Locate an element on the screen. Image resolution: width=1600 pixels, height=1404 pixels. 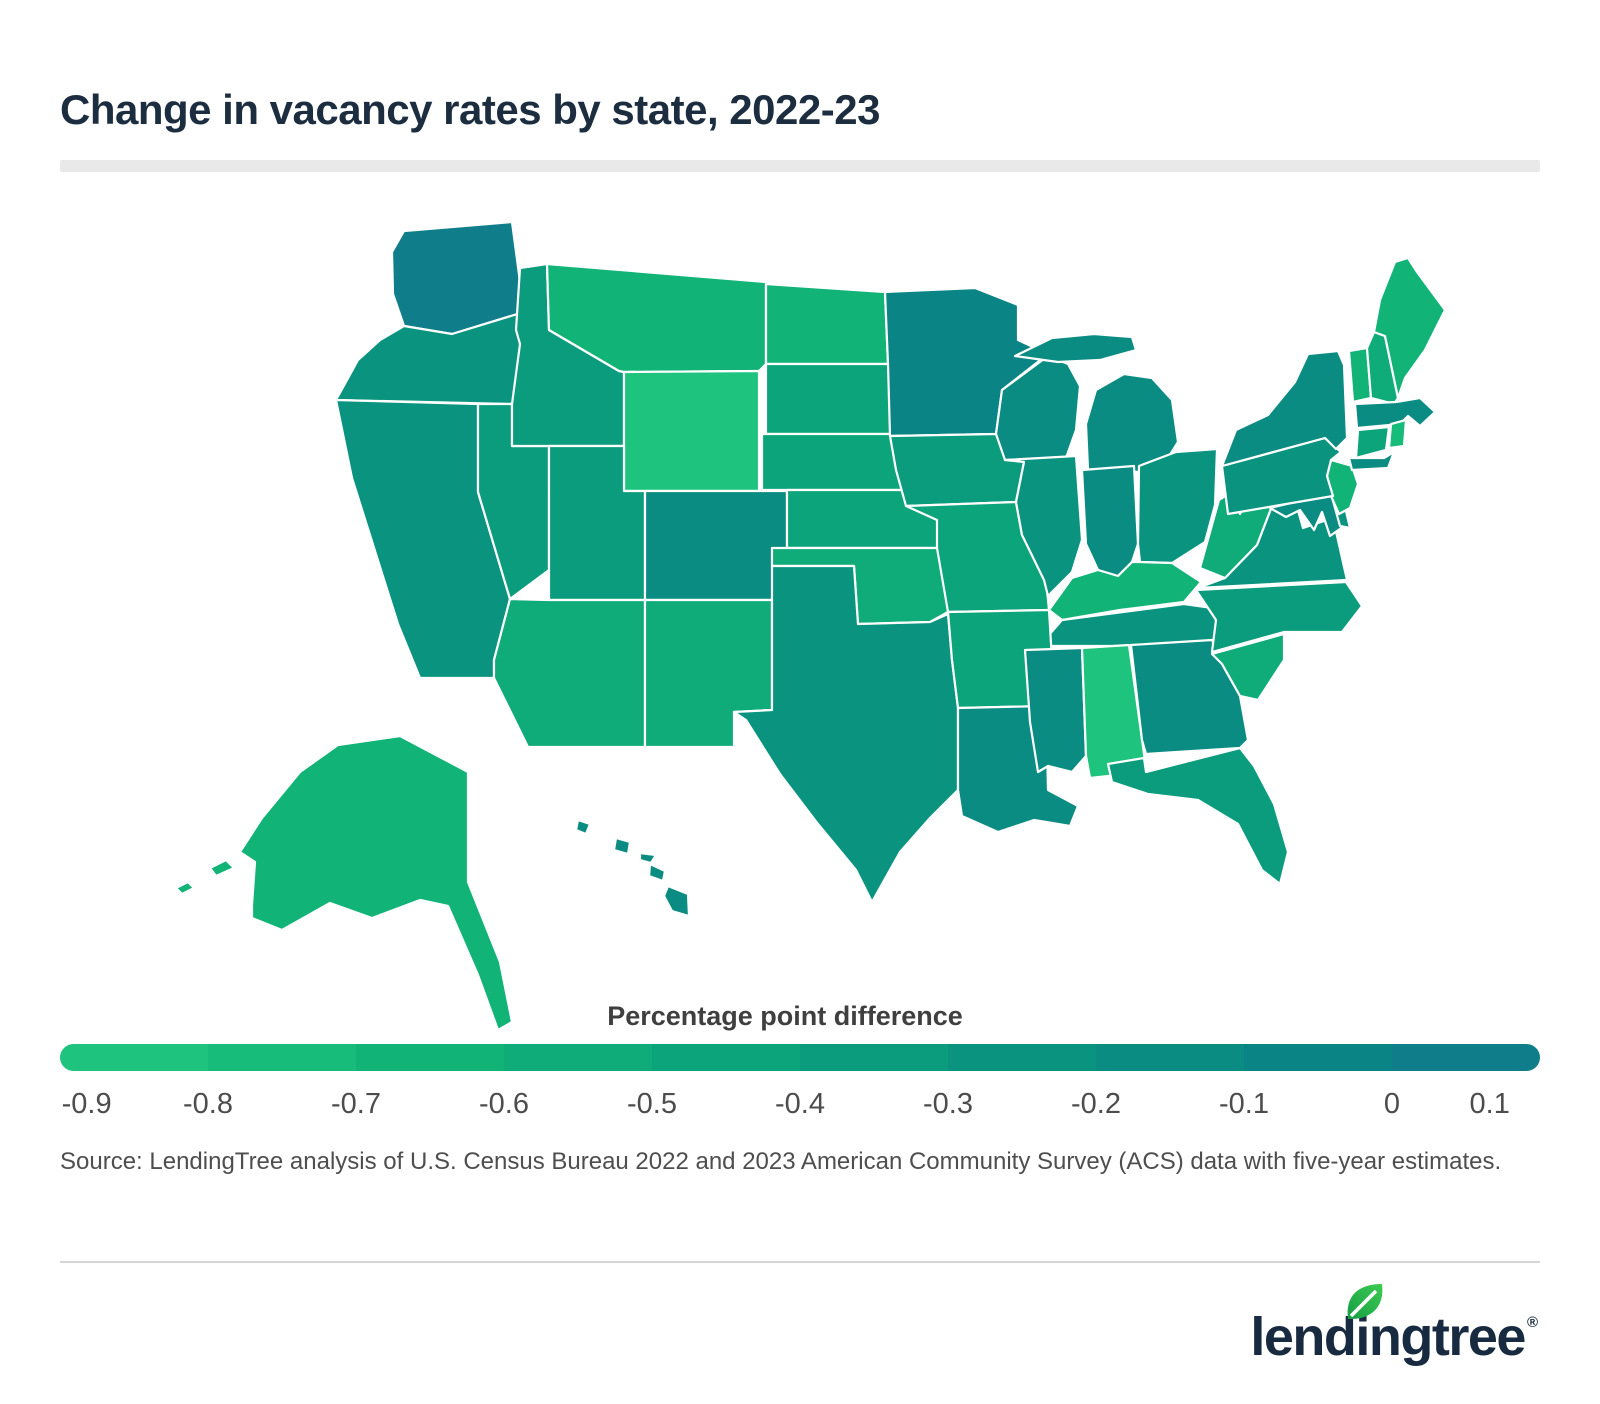
legend-tick-label: -0.6 is located at coordinates (504, 1104).